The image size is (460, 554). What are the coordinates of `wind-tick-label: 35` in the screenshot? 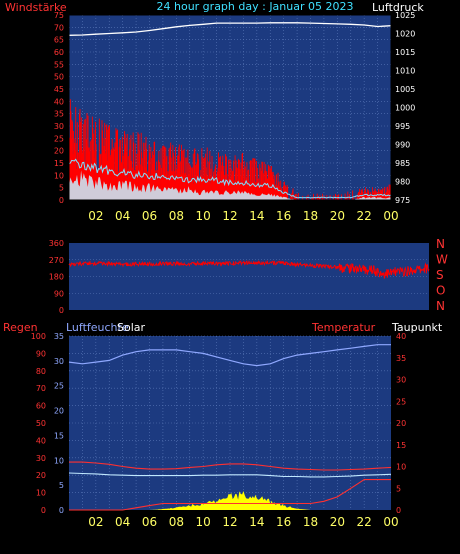 It's located at (59, 114).